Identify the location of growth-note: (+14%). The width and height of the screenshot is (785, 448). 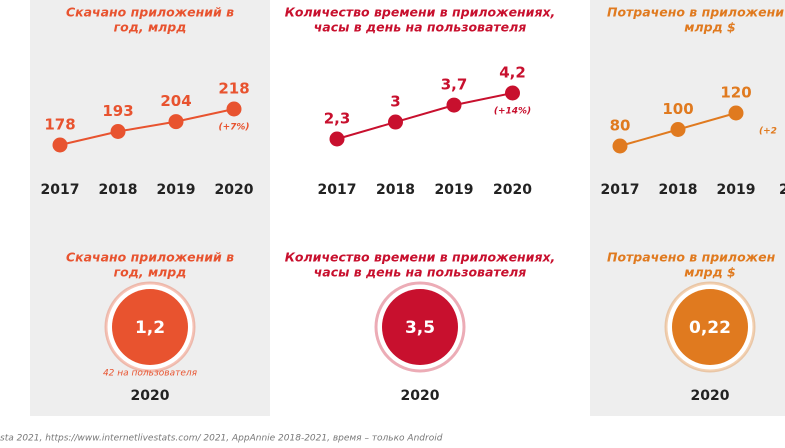
(512, 112).